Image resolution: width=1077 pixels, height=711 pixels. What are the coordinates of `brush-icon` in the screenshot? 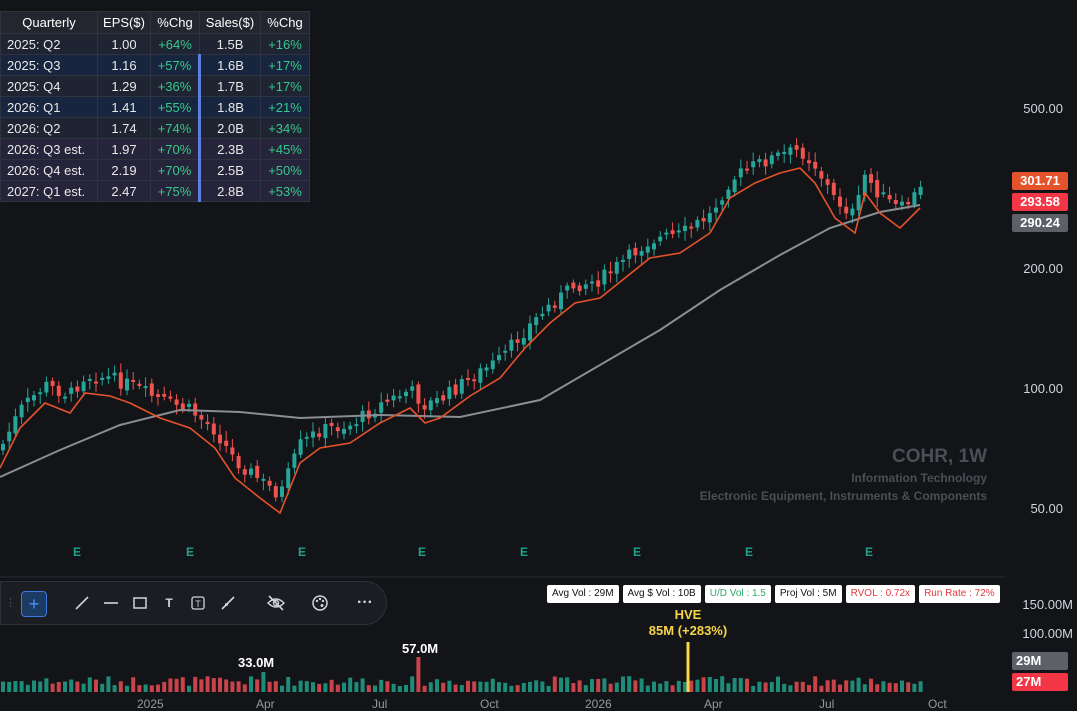 It's located at (228, 603).